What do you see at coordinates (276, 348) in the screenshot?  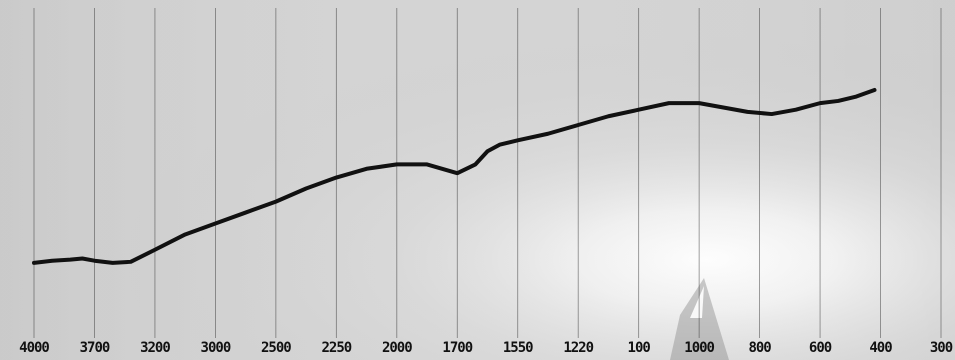 I see `x-tick-label: 2500` at bounding box center [276, 348].